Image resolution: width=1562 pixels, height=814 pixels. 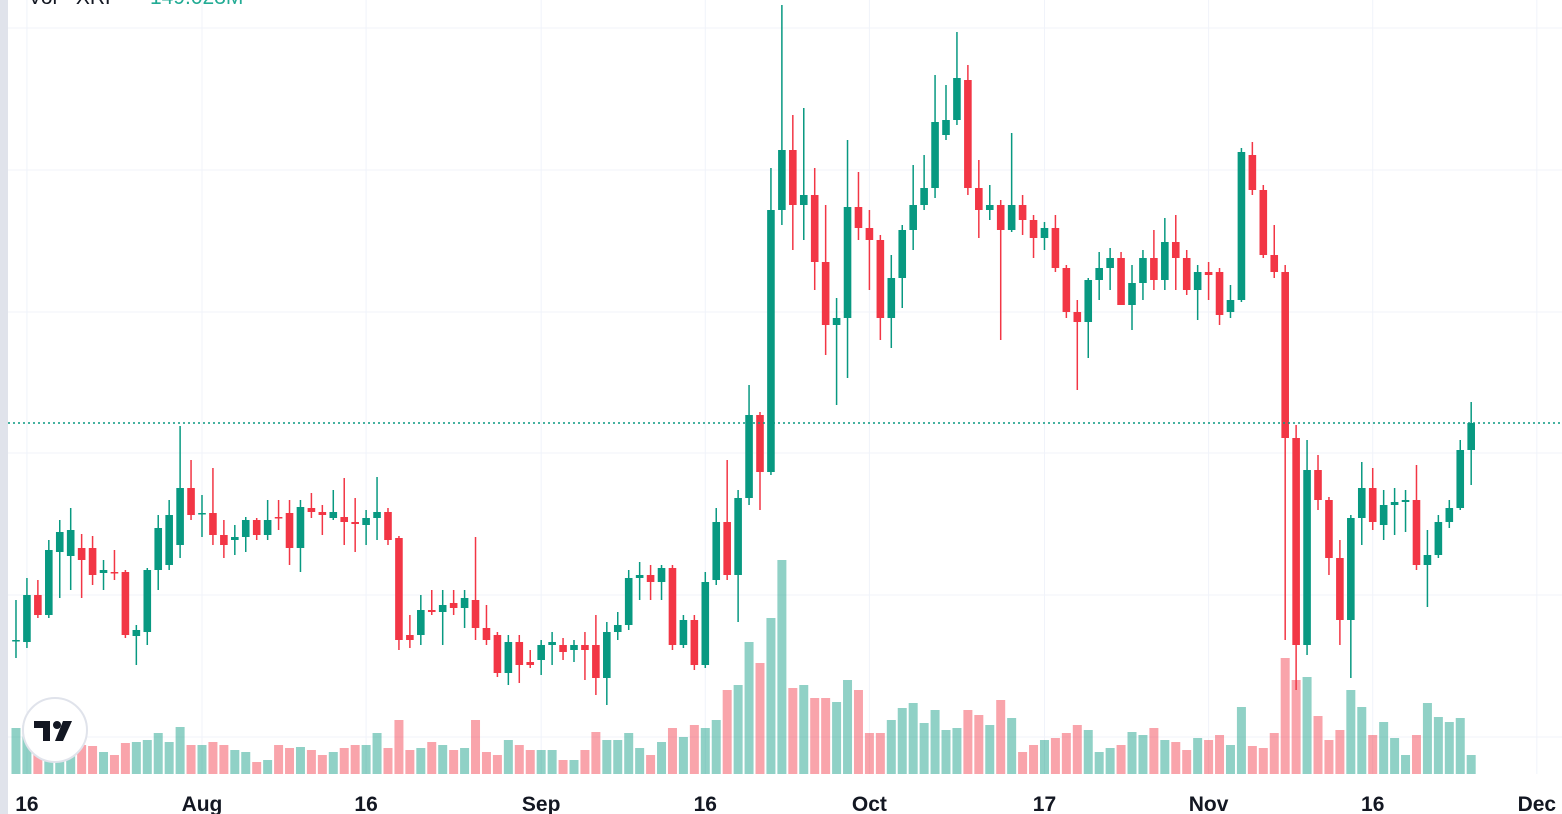 I want to click on x-tick-label: Aug, so click(x=202, y=803).